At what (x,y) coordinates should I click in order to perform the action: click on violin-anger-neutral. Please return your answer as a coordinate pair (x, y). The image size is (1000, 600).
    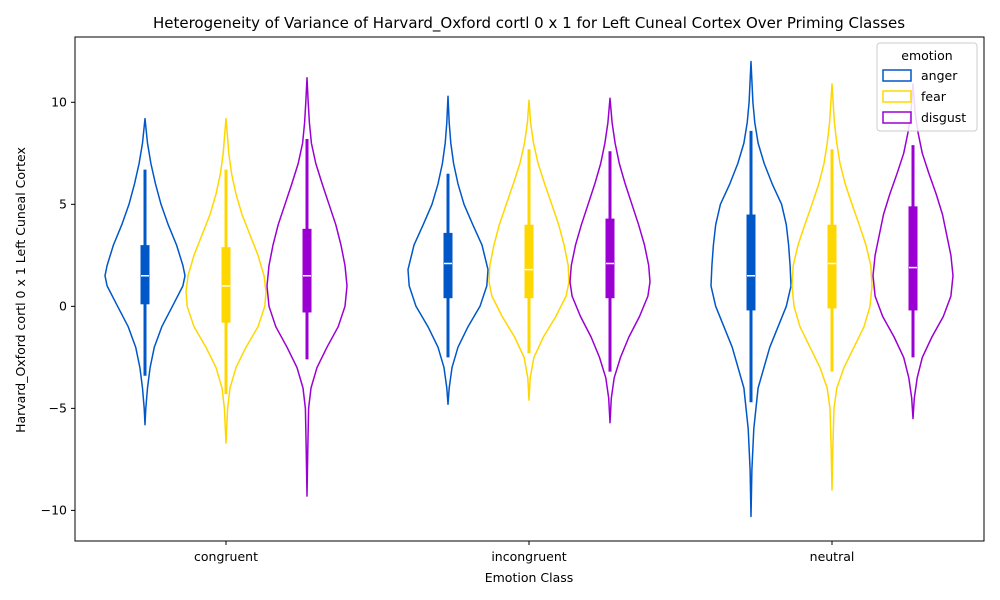
    Looking at the image, I should click on (751, 289).